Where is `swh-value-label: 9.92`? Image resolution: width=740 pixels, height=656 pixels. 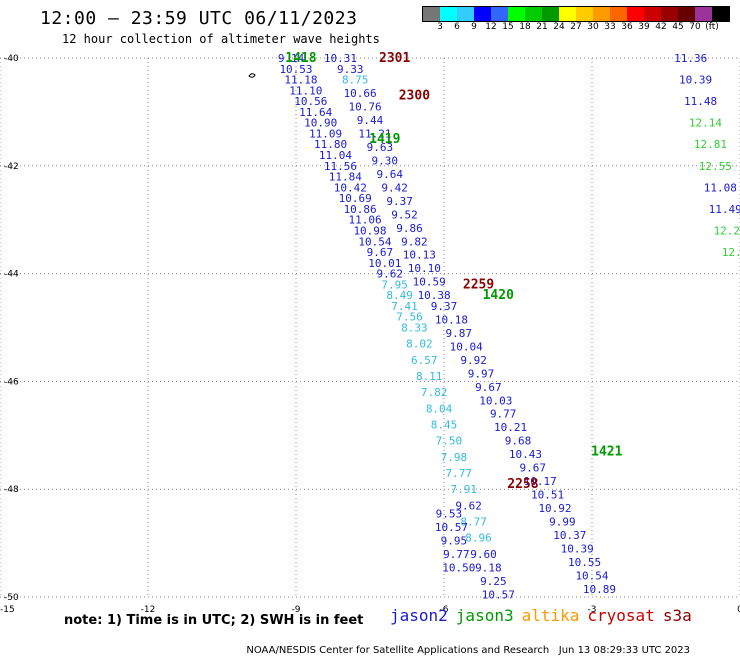
swh-value-label: 9.92 is located at coordinates (473, 360).